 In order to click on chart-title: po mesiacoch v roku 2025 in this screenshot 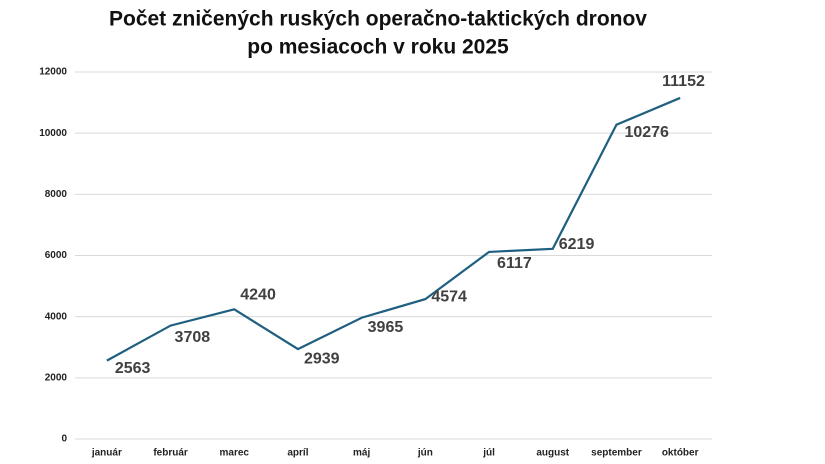, I will do `click(378, 47)`.